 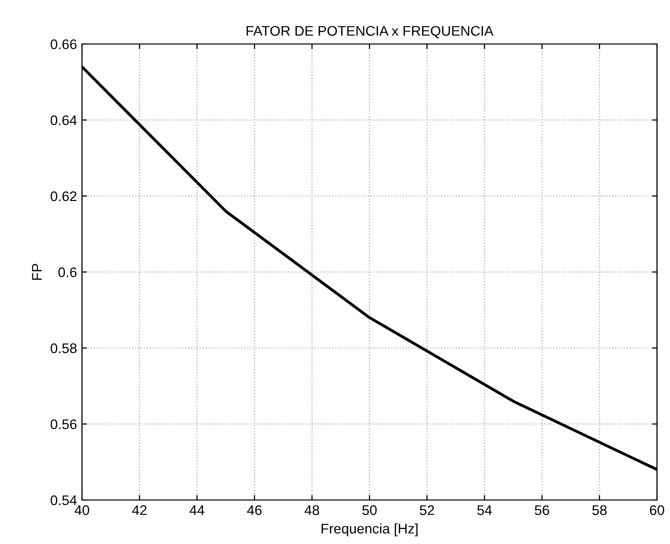 What do you see at coordinates (427, 510) in the screenshot?
I see `x-tick-label: 52` at bounding box center [427, 510].